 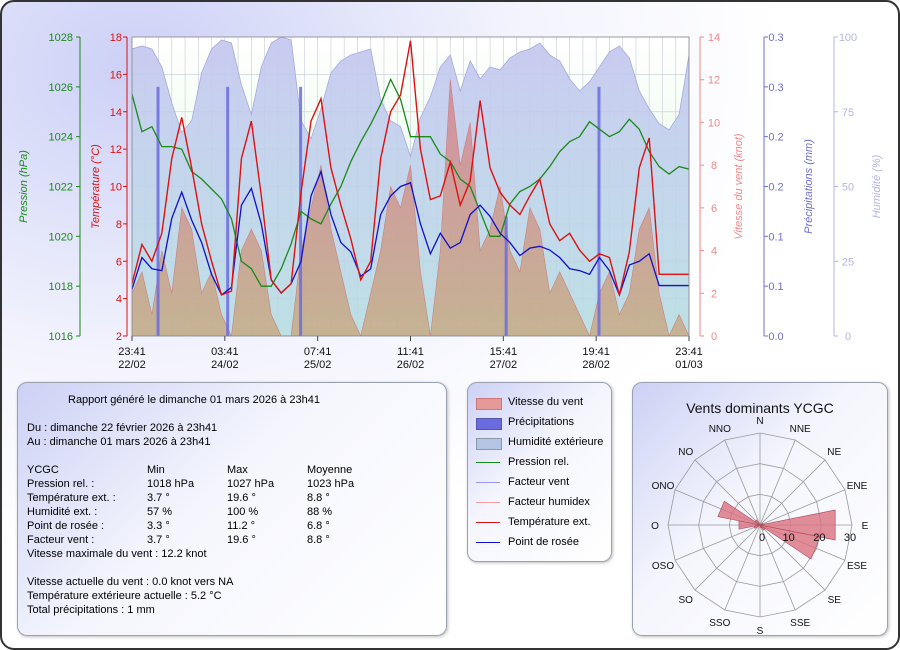 I want to click on rose-direction-label: SSO, so click(x=719, y=623).